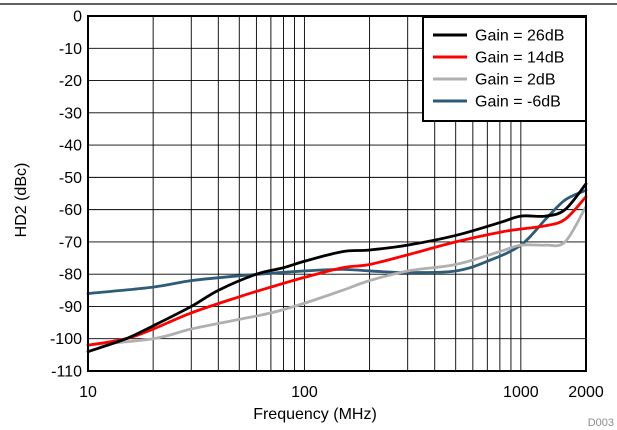 This screenshot has width=617, height=430. What do you see at coordinates (515, 80) in the screenshot?
I see `legend-label: Gain = 2dB` at bounding box center [515, 80].